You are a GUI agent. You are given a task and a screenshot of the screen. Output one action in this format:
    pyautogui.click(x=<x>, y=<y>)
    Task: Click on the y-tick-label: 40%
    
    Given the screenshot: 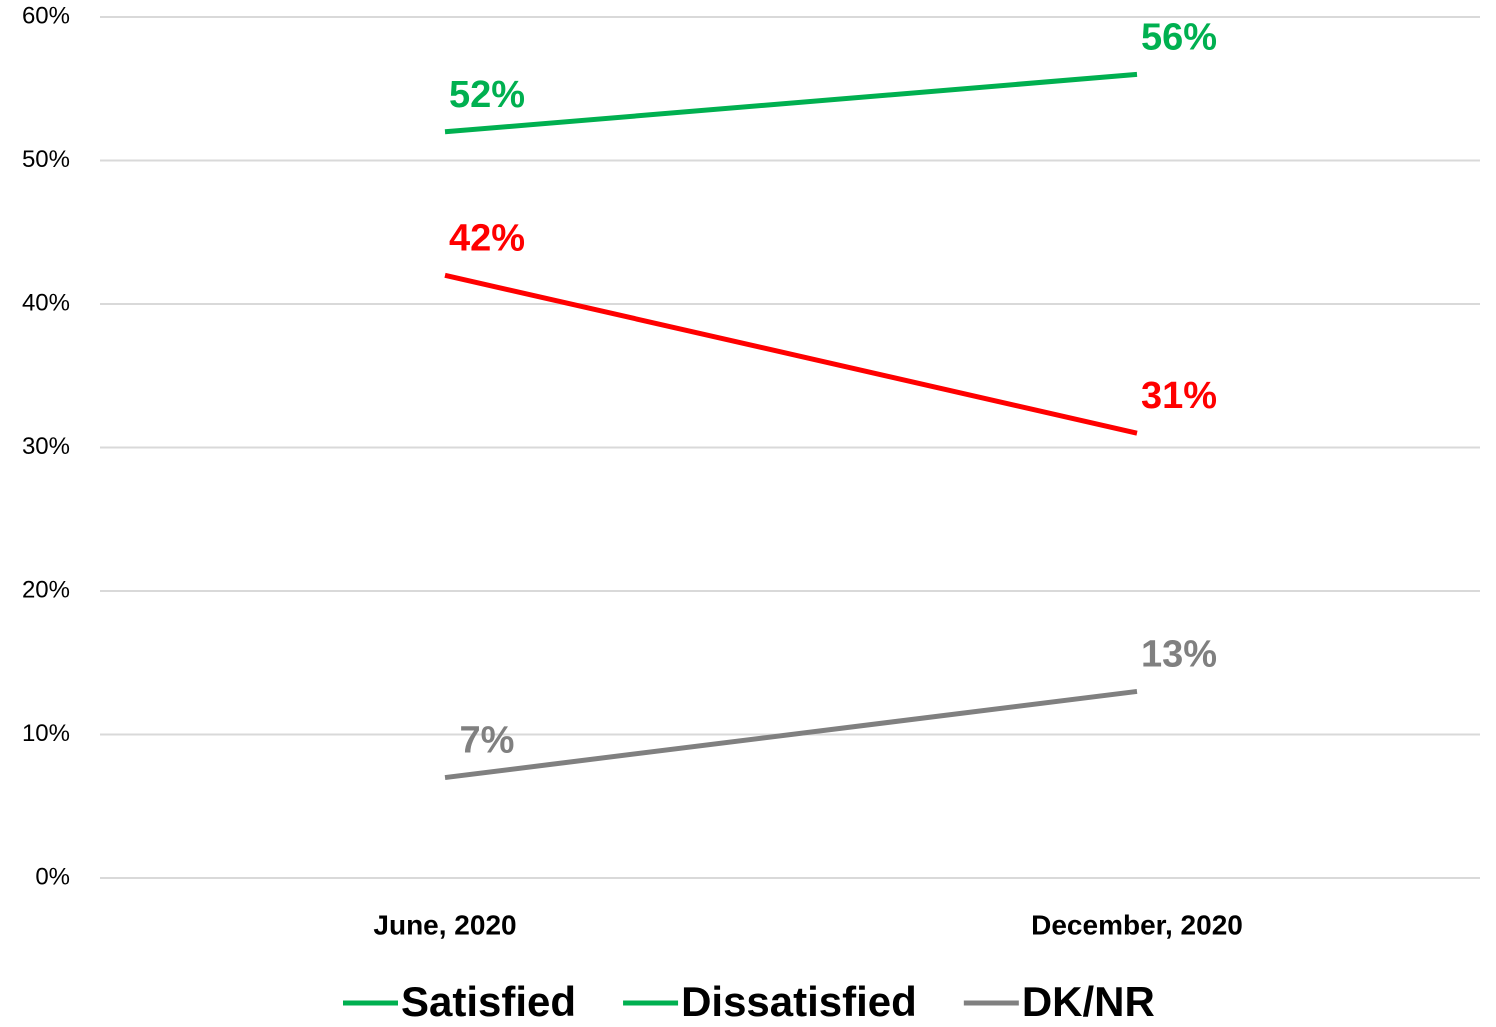 What is the action you would take?
    pyautogui.click(x=46, y=302)
    